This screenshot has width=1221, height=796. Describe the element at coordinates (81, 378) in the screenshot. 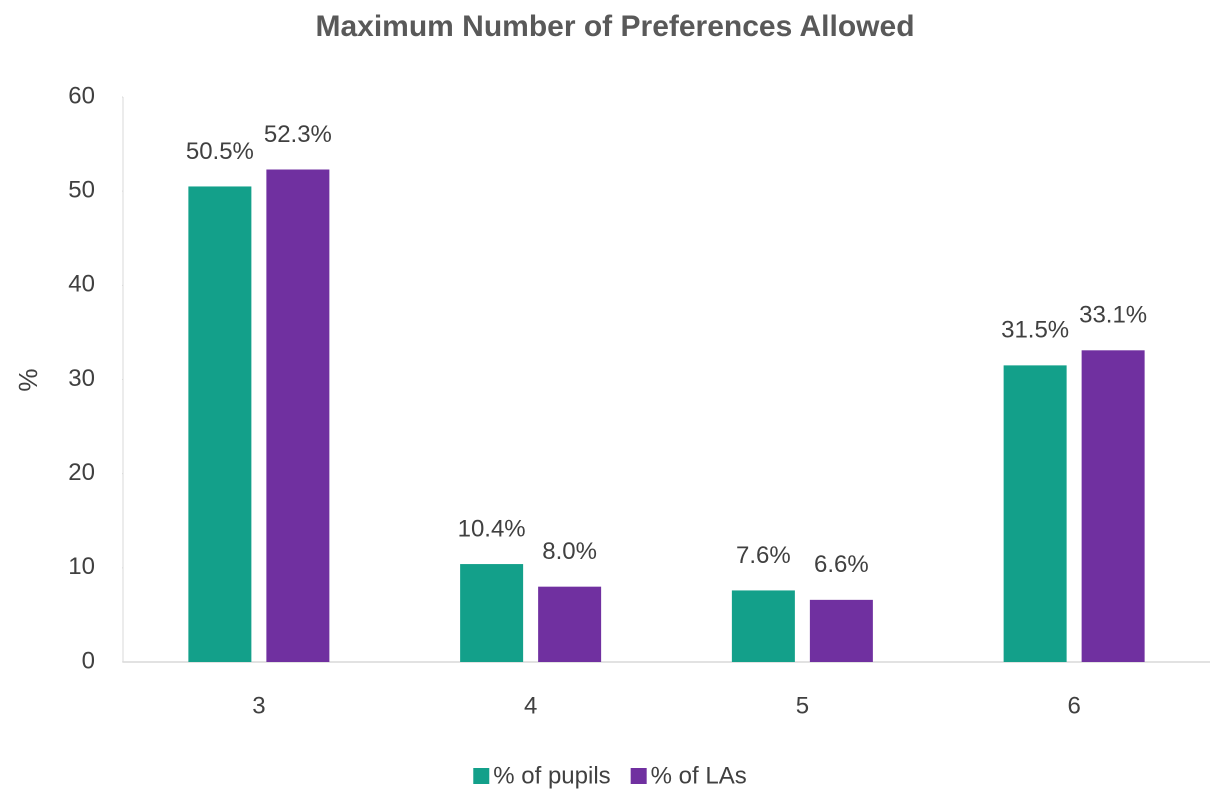

I see `y-tick-label: 30` at that location.